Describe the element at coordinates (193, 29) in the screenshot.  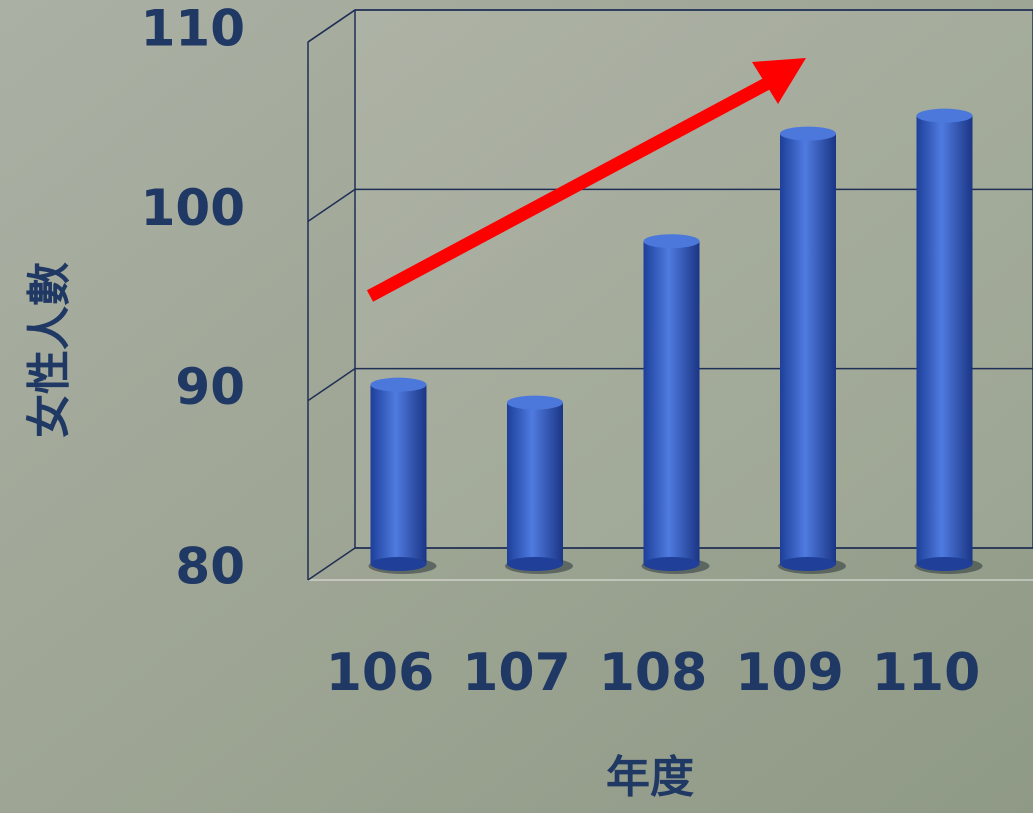
I see `y-tick-label: 110` at that location.